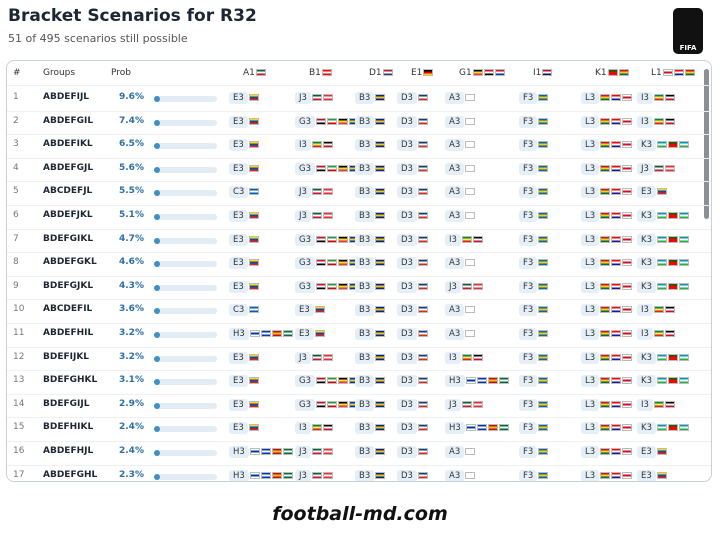  What do you see at coordinates (706, 144) in the screenshot?
I see `scrollbar` at bounding box center [706, 144].